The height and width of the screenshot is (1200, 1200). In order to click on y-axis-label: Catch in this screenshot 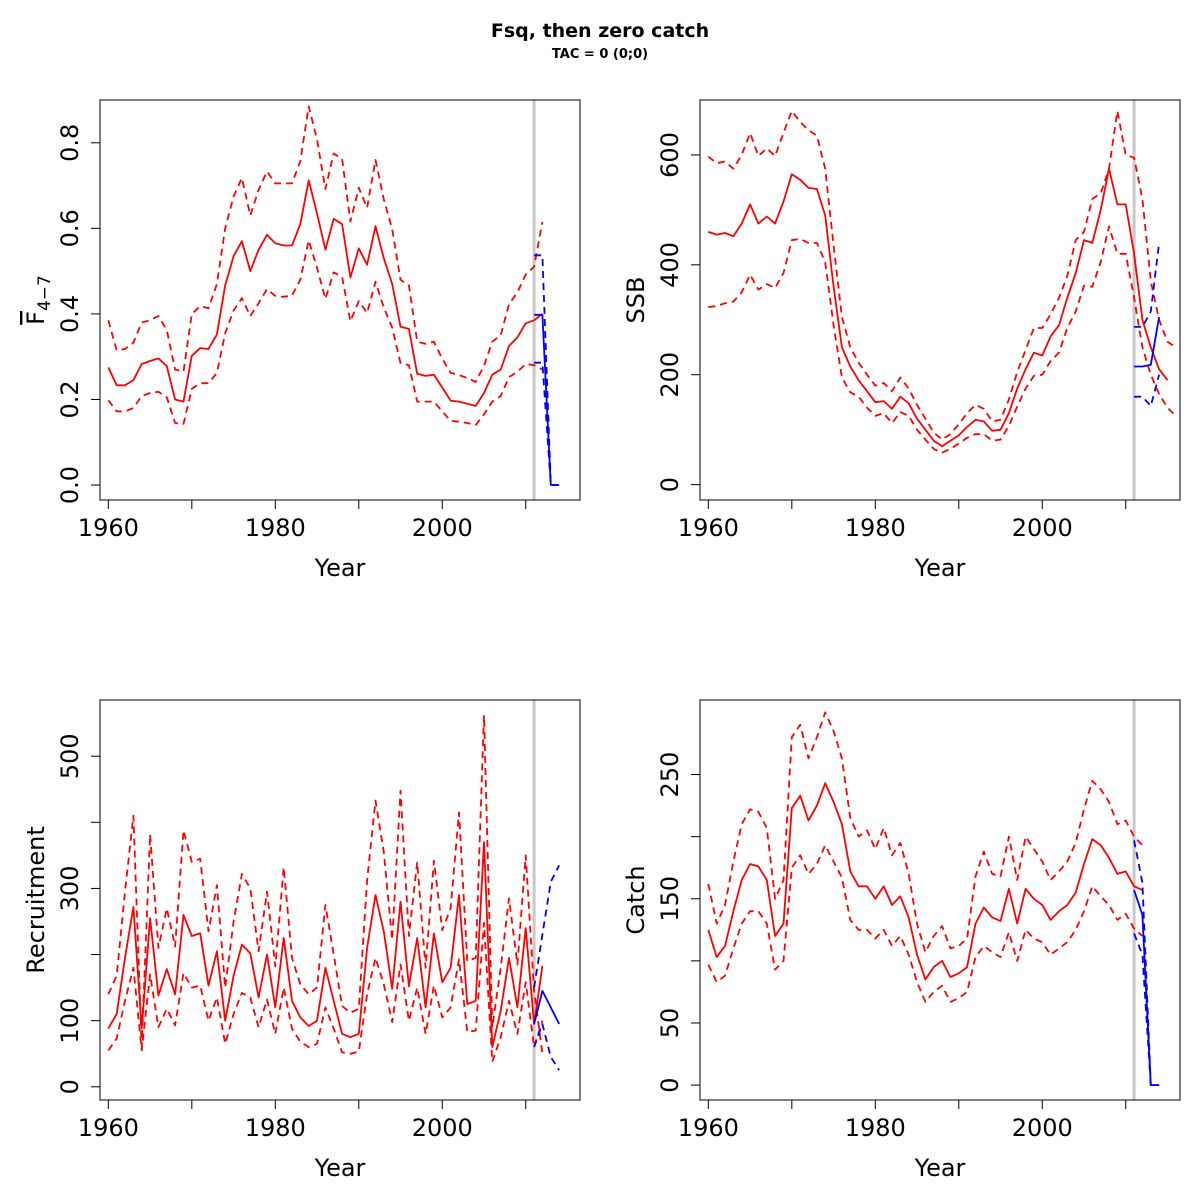, I will do `click(636, 899)`.